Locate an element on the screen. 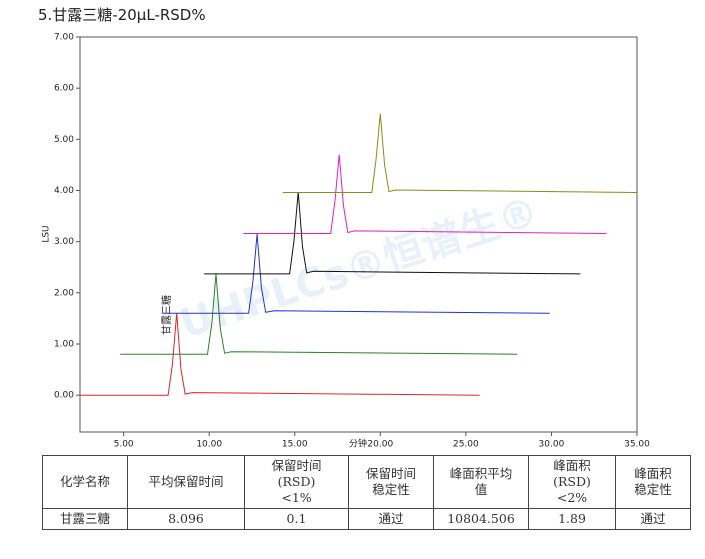 The width and height of the screenshot is (705, 559). y-tick-label: 7.00 is located at coordinates (64, 38).